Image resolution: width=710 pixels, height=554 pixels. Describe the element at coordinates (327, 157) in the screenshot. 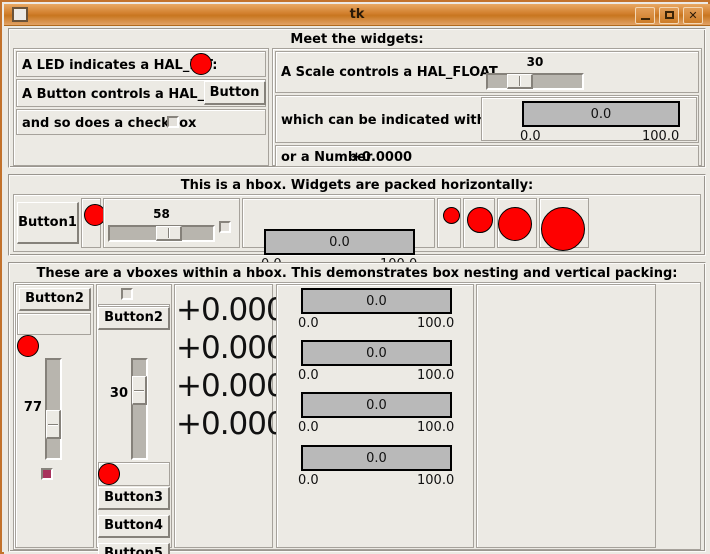

I see `number-row-label: or a Number` at that location.